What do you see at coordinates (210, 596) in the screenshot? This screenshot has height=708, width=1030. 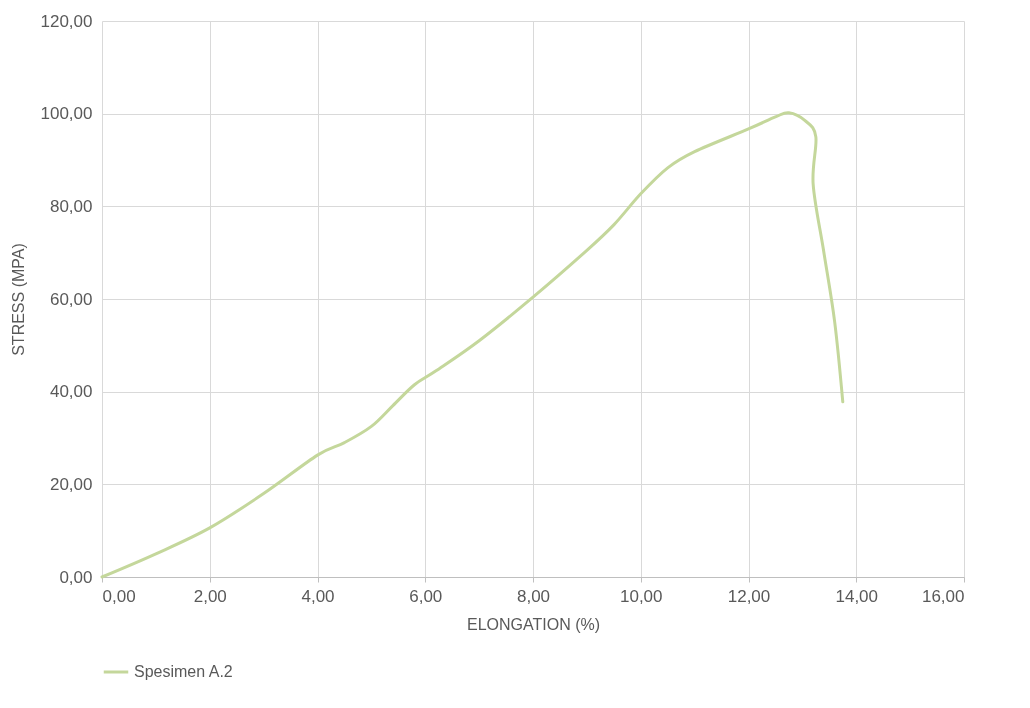 I see `x-tick-label: 2,00` at bounding box center [210, 596].